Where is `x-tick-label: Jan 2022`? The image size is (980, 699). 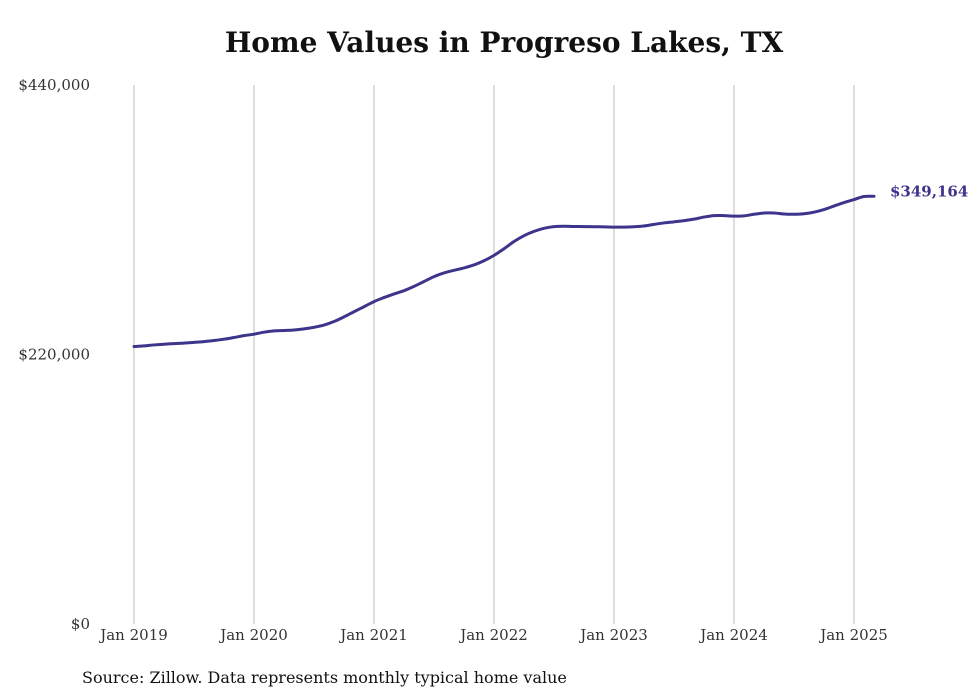 x-tick-label: Jan 2022 is located at coordinates (493, 635).